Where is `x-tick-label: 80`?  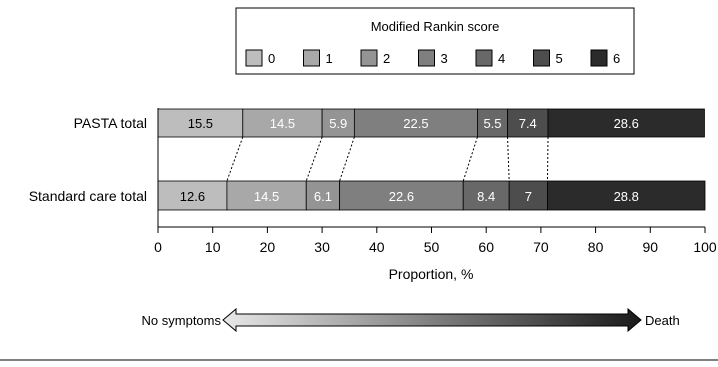 x-tick-label: 80 is located at coordinates (596, 247).